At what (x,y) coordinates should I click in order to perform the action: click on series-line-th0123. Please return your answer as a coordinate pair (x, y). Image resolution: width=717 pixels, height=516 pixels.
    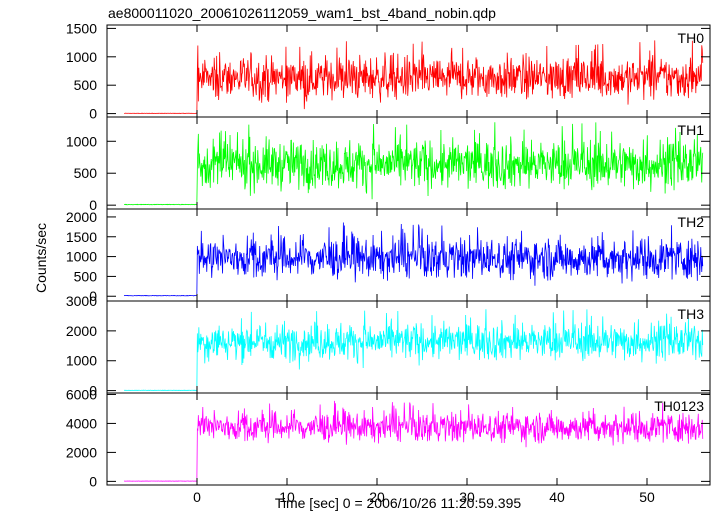
    Looking at the image, I should click on (414, 441).